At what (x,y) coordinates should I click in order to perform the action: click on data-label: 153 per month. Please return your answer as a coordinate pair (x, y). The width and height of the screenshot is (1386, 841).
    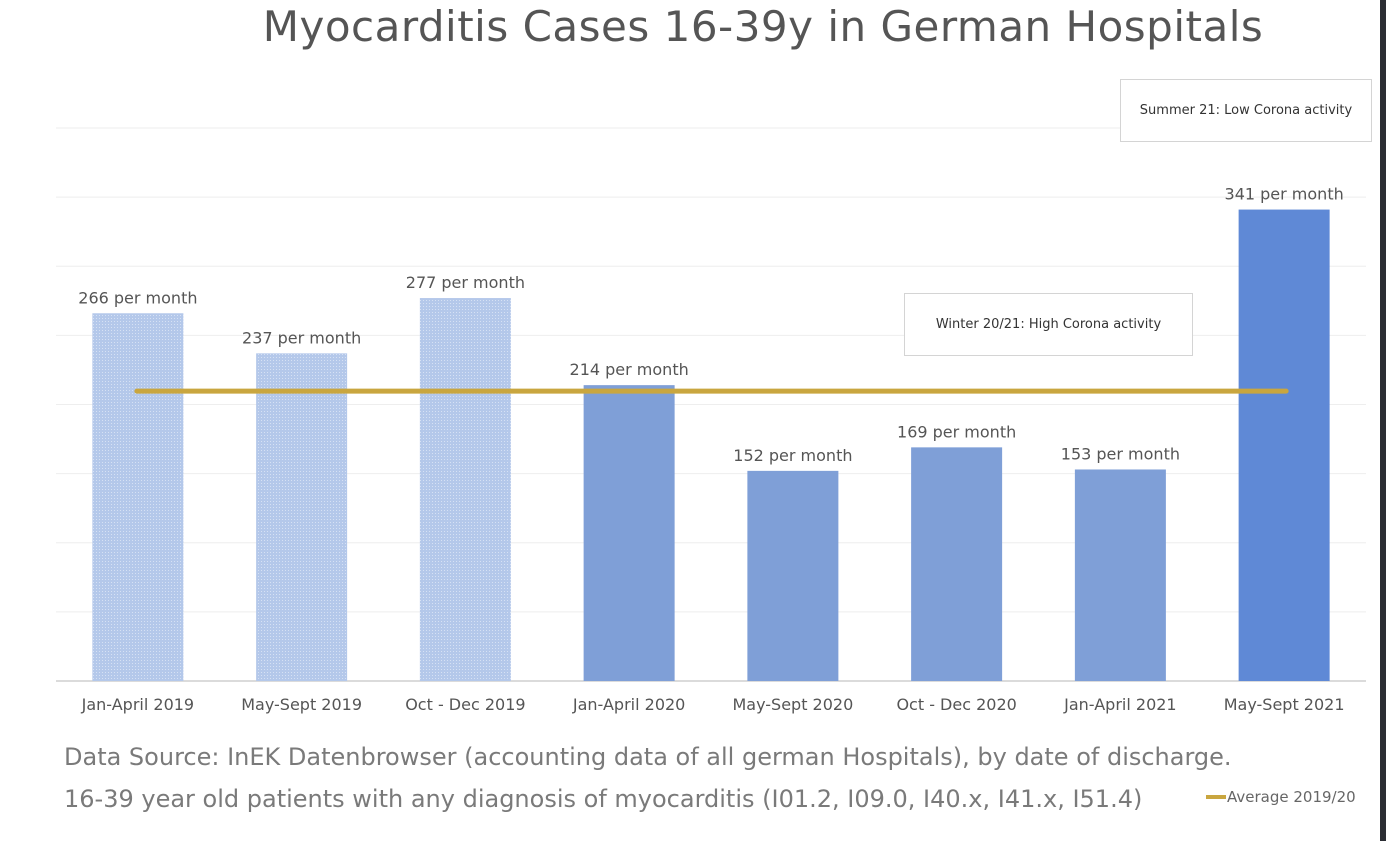
    Looking at the image, I should click on (1120, 453).